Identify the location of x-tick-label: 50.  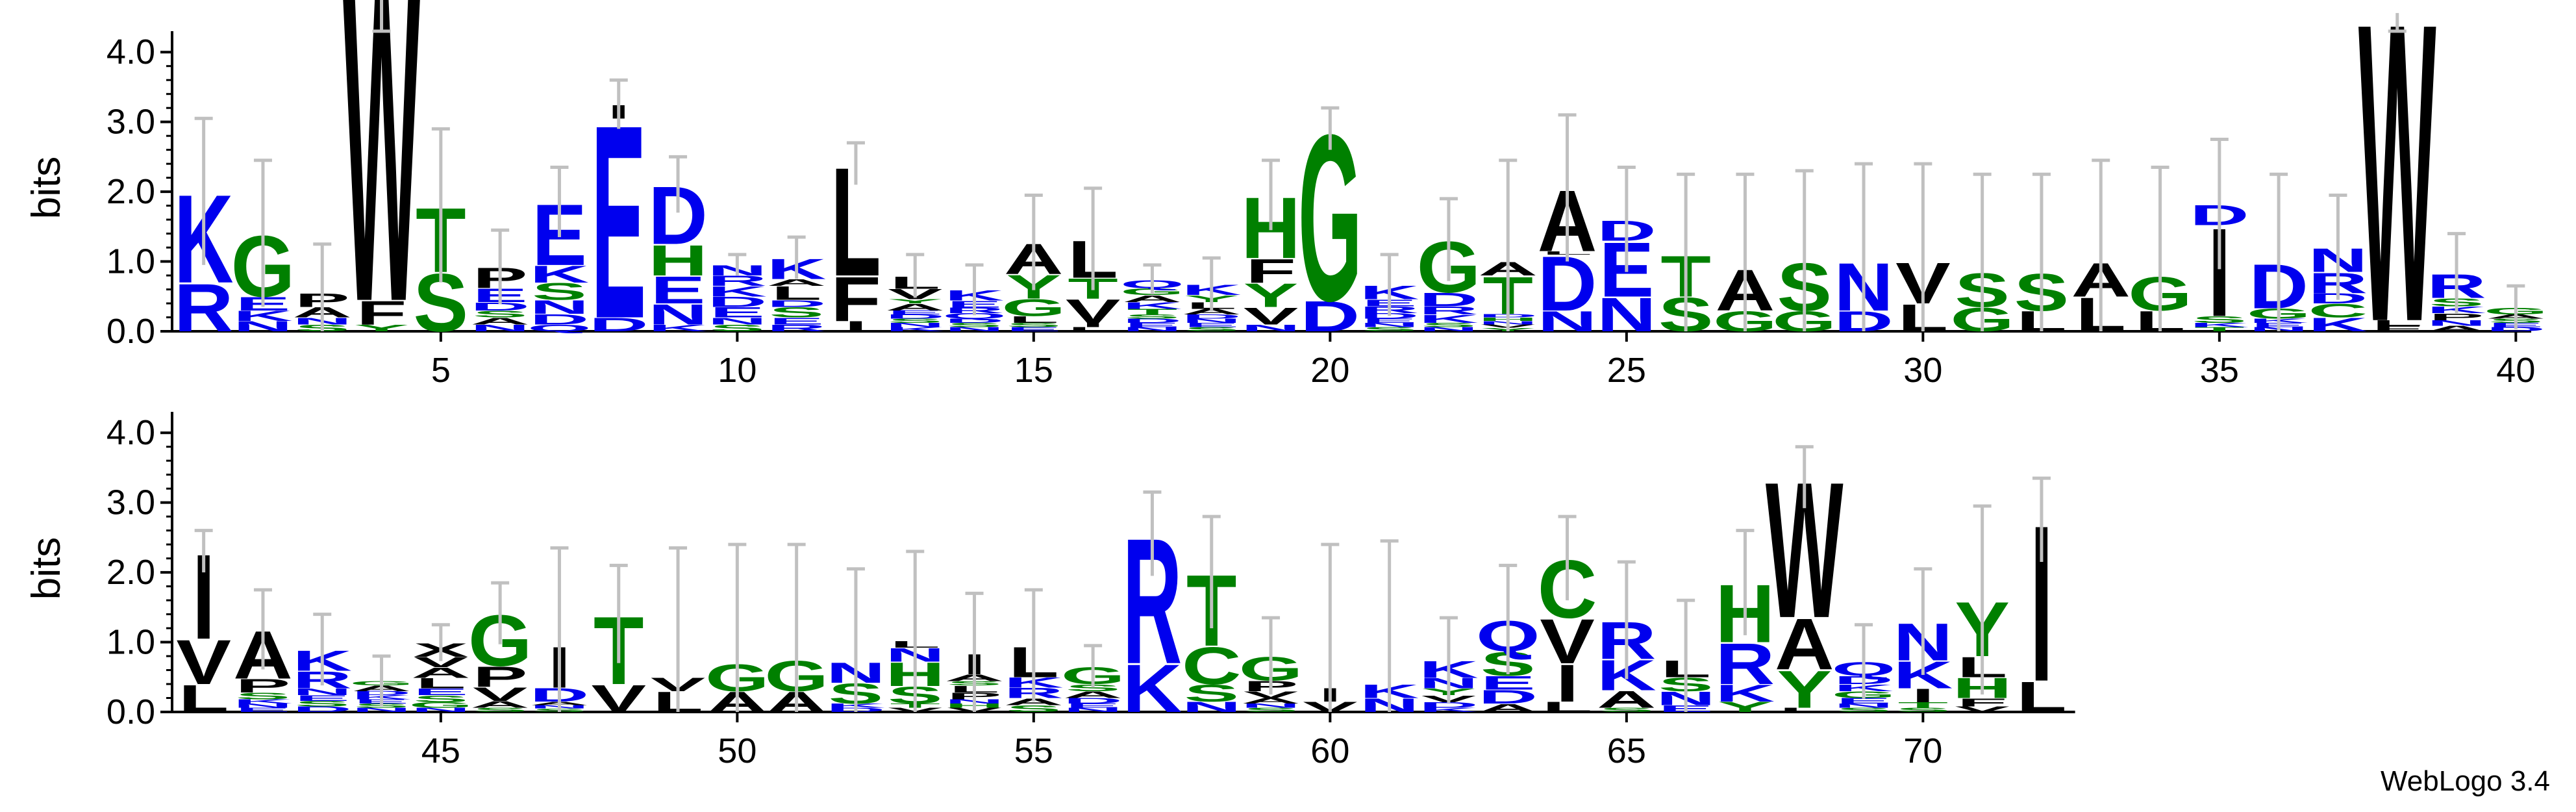
(737, 750).